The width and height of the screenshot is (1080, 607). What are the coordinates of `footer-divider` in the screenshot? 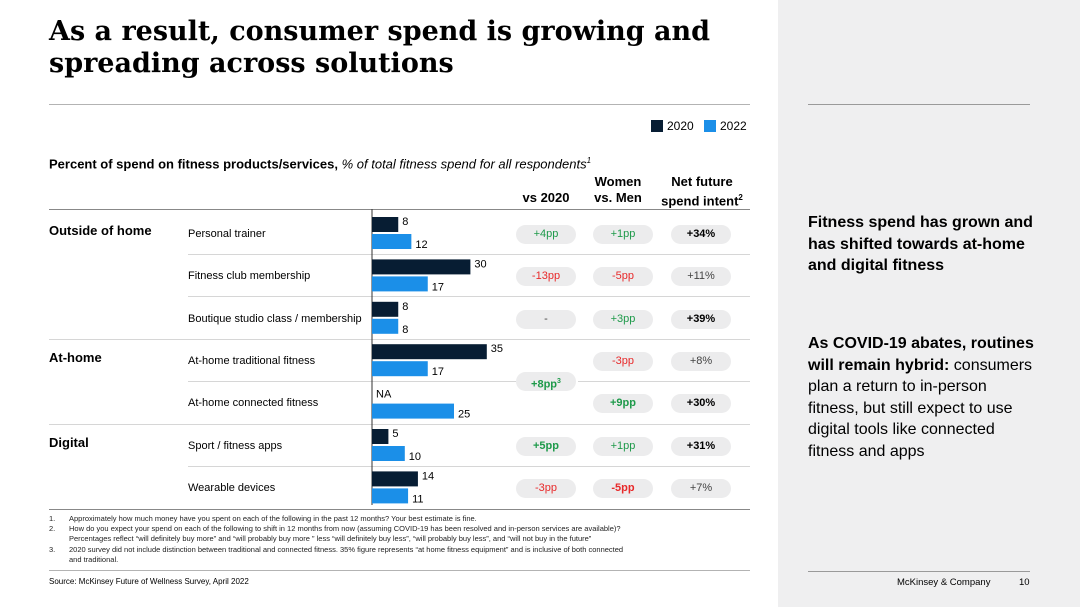 It's located at (399, 570).